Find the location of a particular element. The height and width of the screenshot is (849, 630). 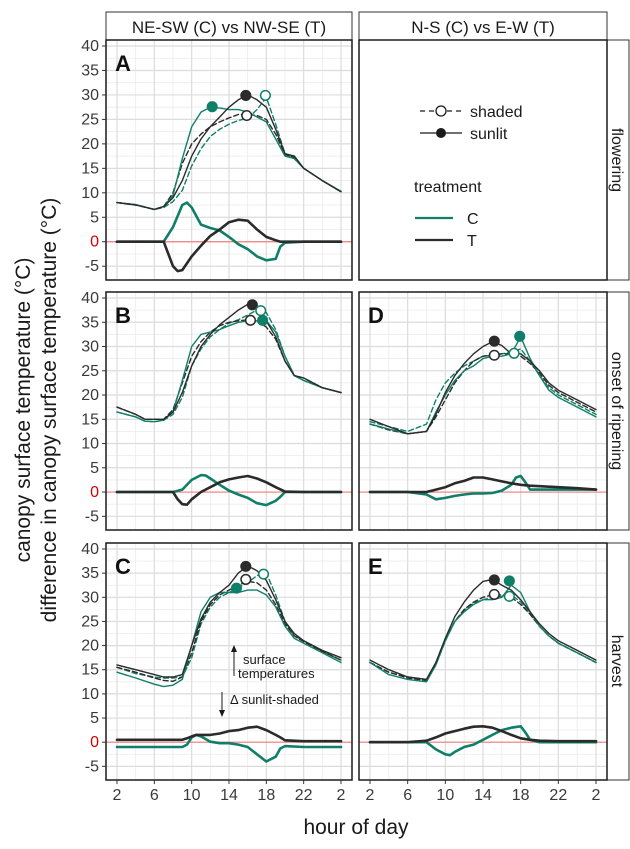

series-C-sunlit is located at coordinates (229, 638).